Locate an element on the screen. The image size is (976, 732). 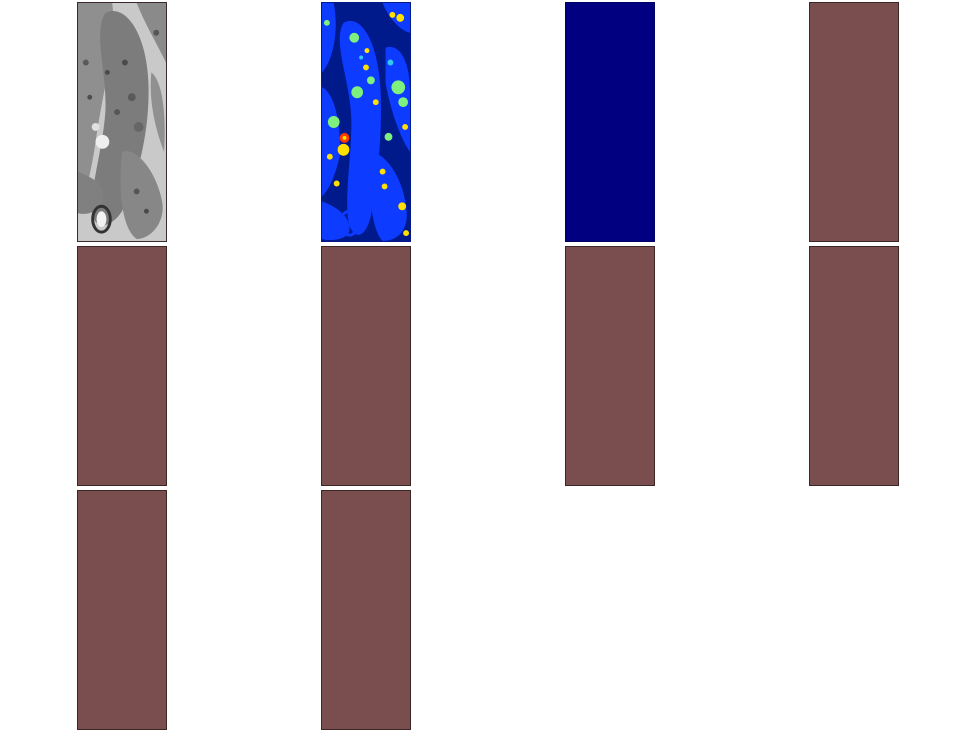
colored-label-map is located at coordinates (366, 122).